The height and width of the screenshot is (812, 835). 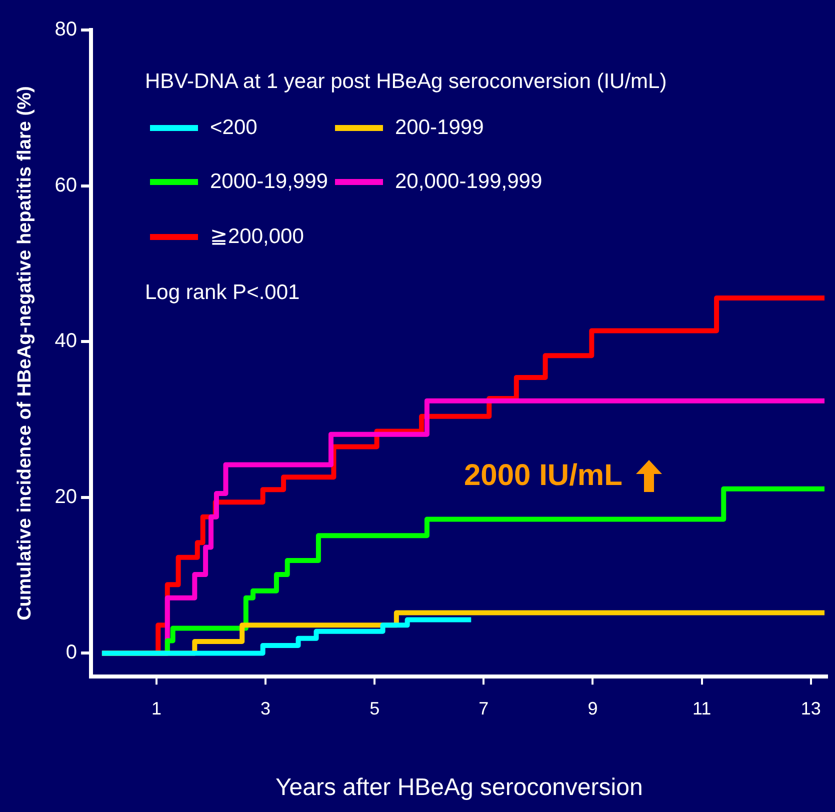 I want to click on legend-label: ≧200,000, so click(x=257, y=236).